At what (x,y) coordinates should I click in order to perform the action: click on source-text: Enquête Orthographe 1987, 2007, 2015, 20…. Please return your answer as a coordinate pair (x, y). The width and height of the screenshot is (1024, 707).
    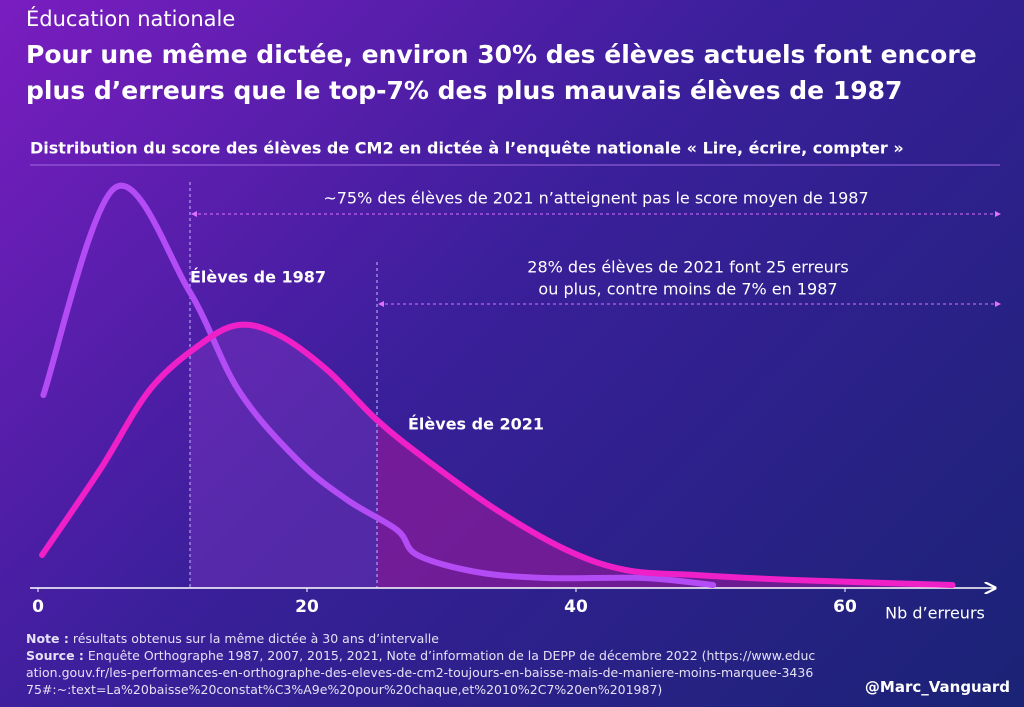
    Looking at the image, I should click on (421, 672).